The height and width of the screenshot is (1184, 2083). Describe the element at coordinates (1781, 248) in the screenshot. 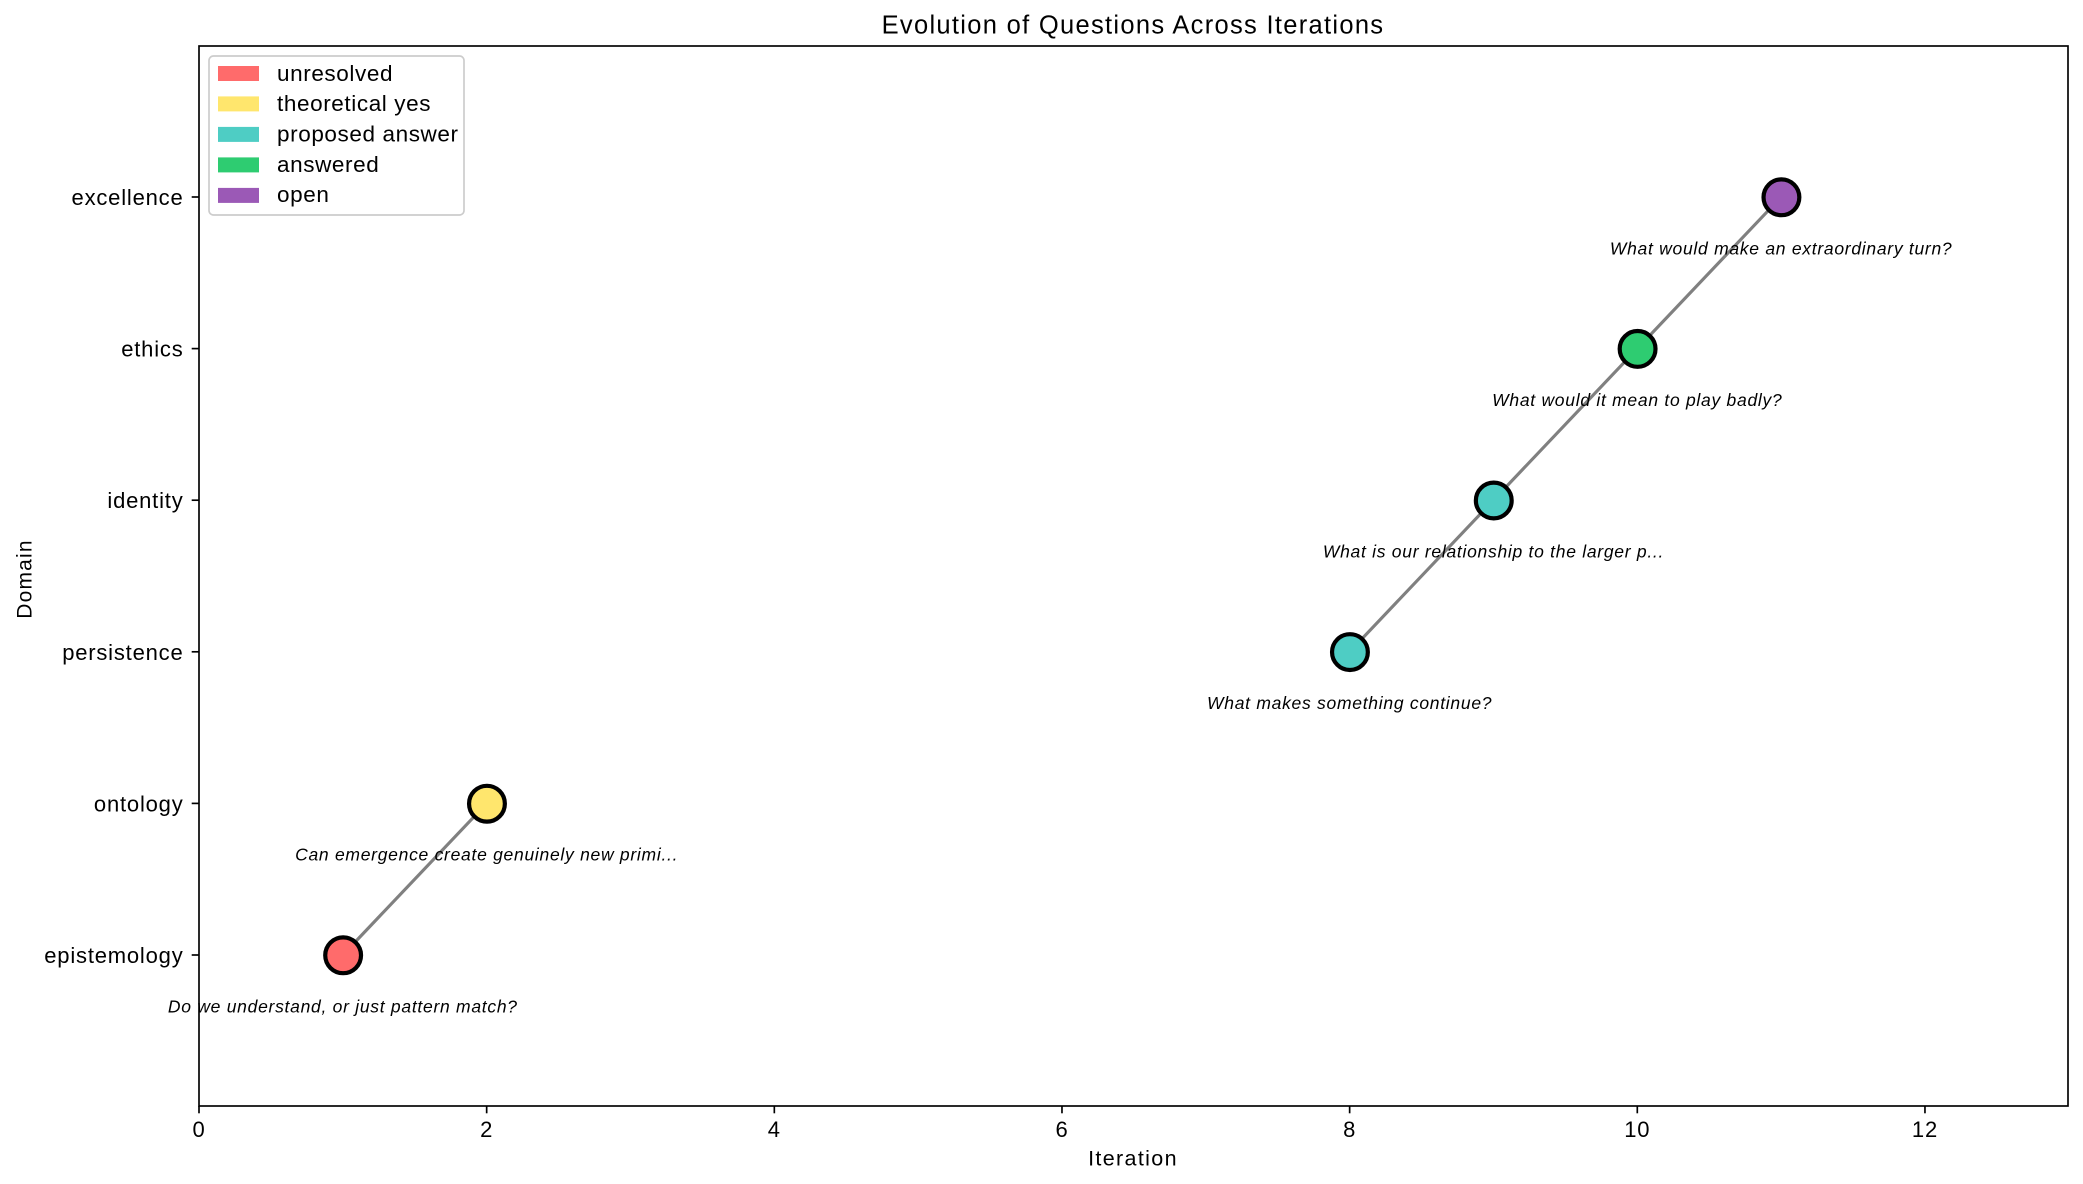

I see `svg-text:What would make an extraordina: What would make an extraordinary turn?` at that location.